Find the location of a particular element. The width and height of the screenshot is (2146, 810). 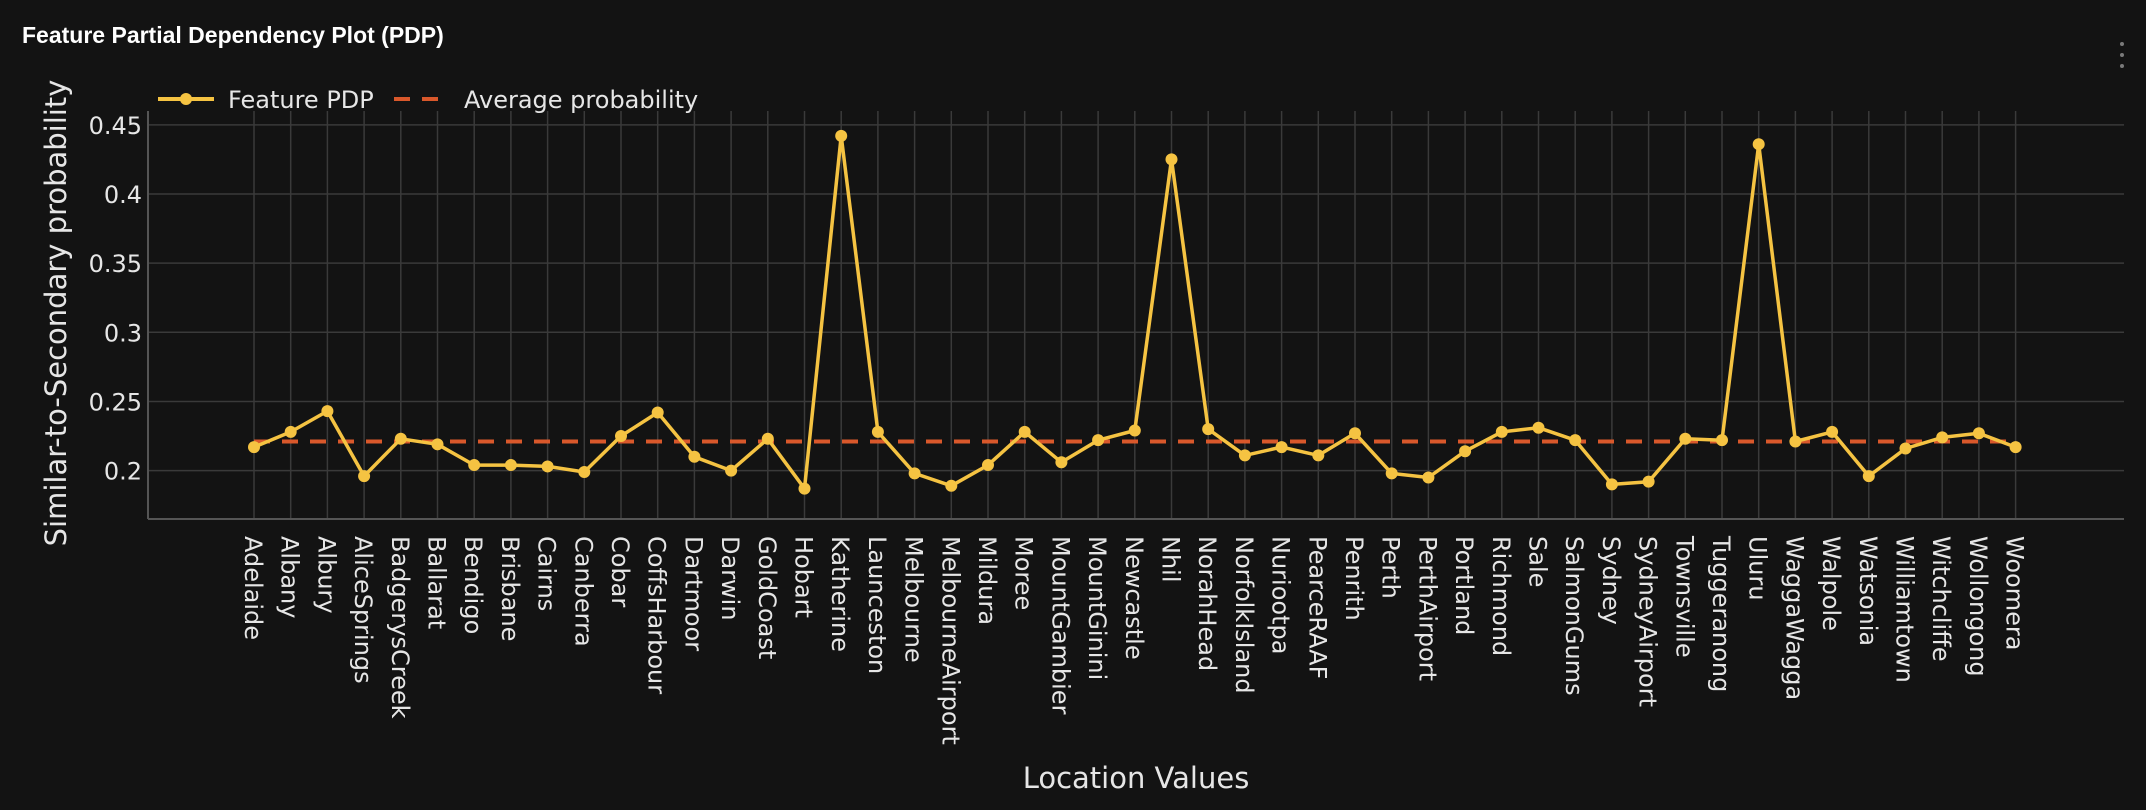

x-tick-label: Williamtown is located at coordinates (1905, 609).